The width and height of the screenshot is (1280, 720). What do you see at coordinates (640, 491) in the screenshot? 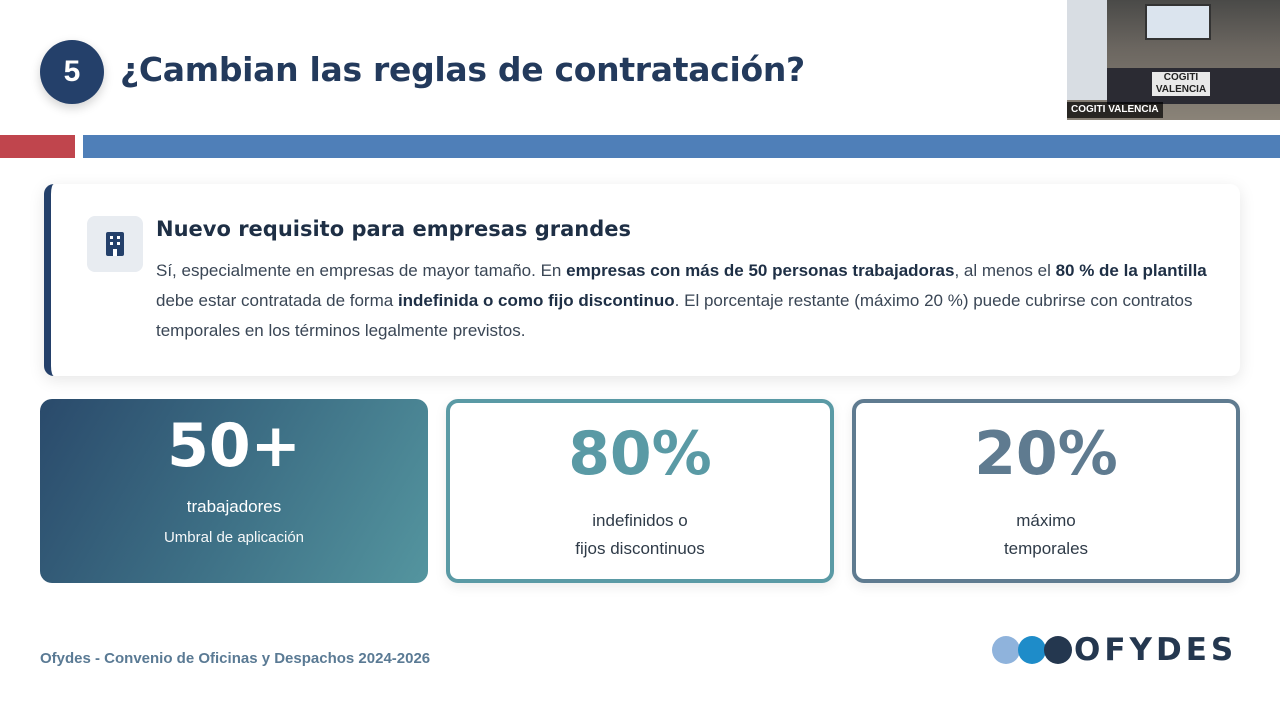
I see `stat-card-indefinite: 80% indefinidos o fijos discontinuos` at bounding box center [640, 491].